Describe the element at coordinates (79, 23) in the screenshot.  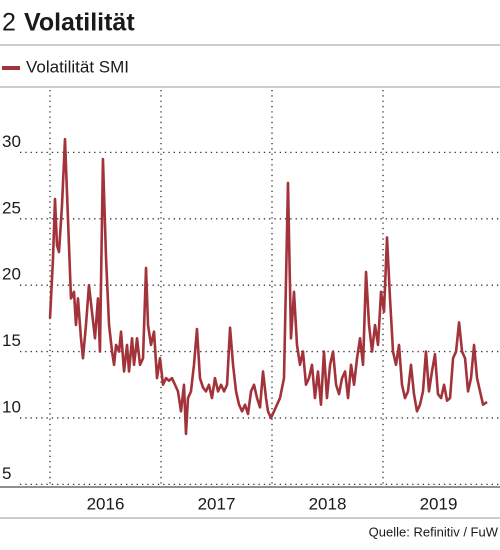
I see `chart-title: Volatilität` at that location.